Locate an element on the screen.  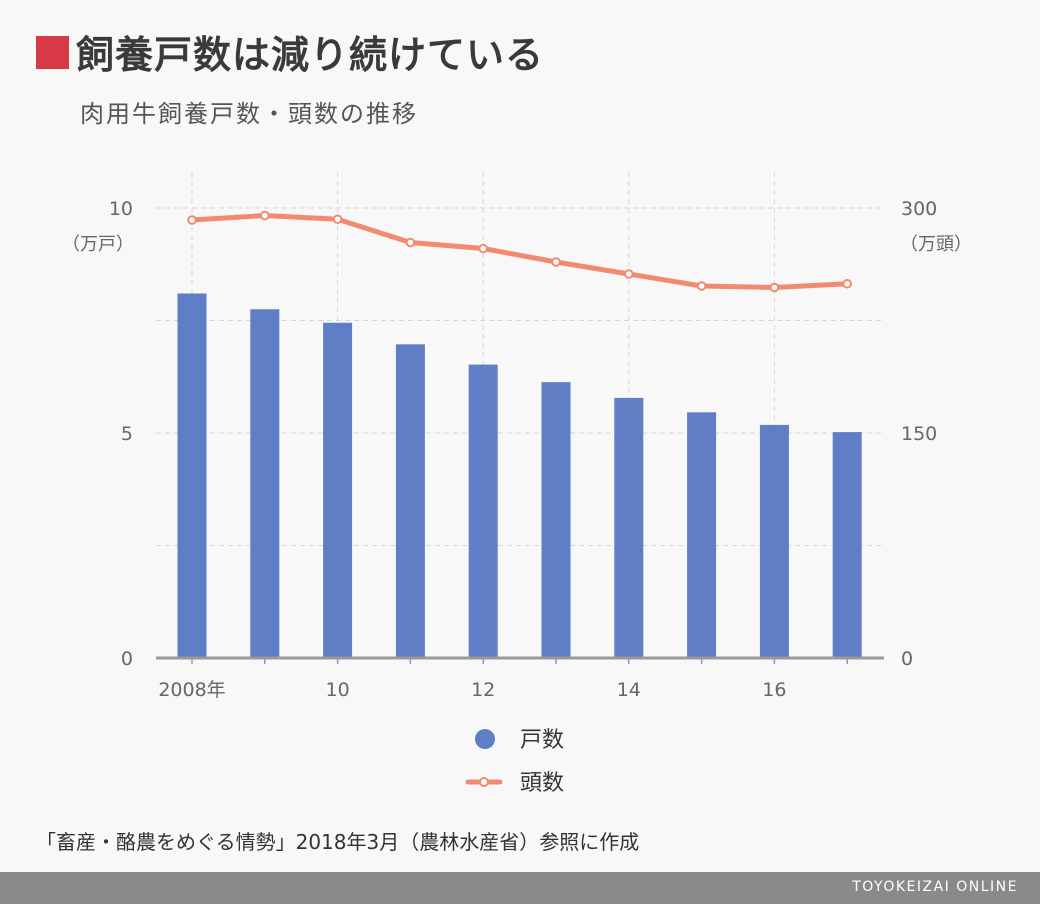
bar-2011 is located at coordinates (410, 501).